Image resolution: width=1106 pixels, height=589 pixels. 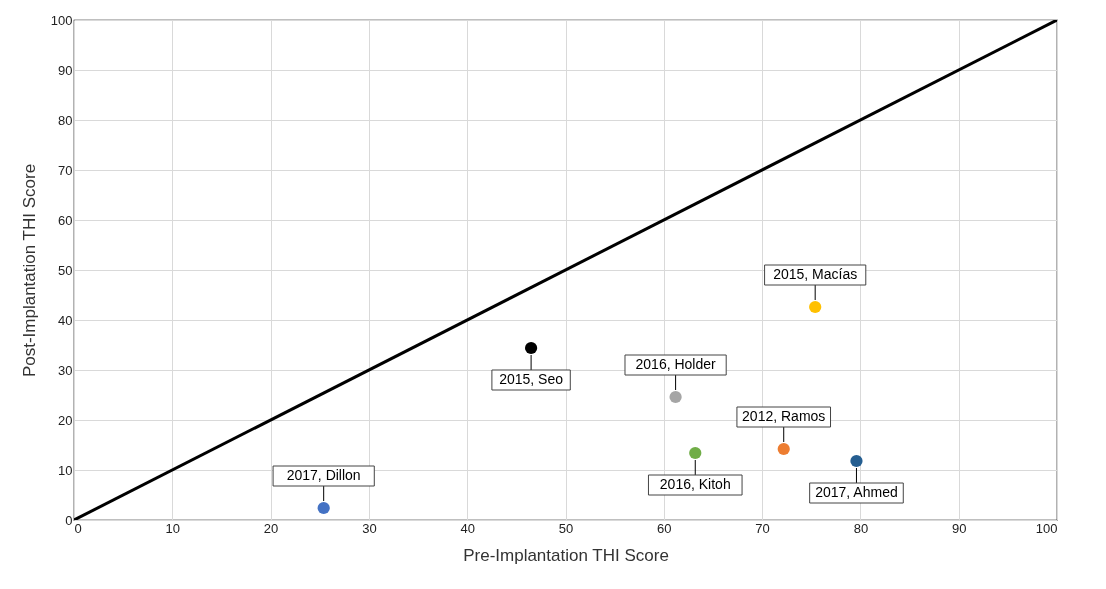 What do you see at coordinates (676, 364) in the screenshot?
I see `annotation: 2016, Holder` at bounding box center [676, 364].